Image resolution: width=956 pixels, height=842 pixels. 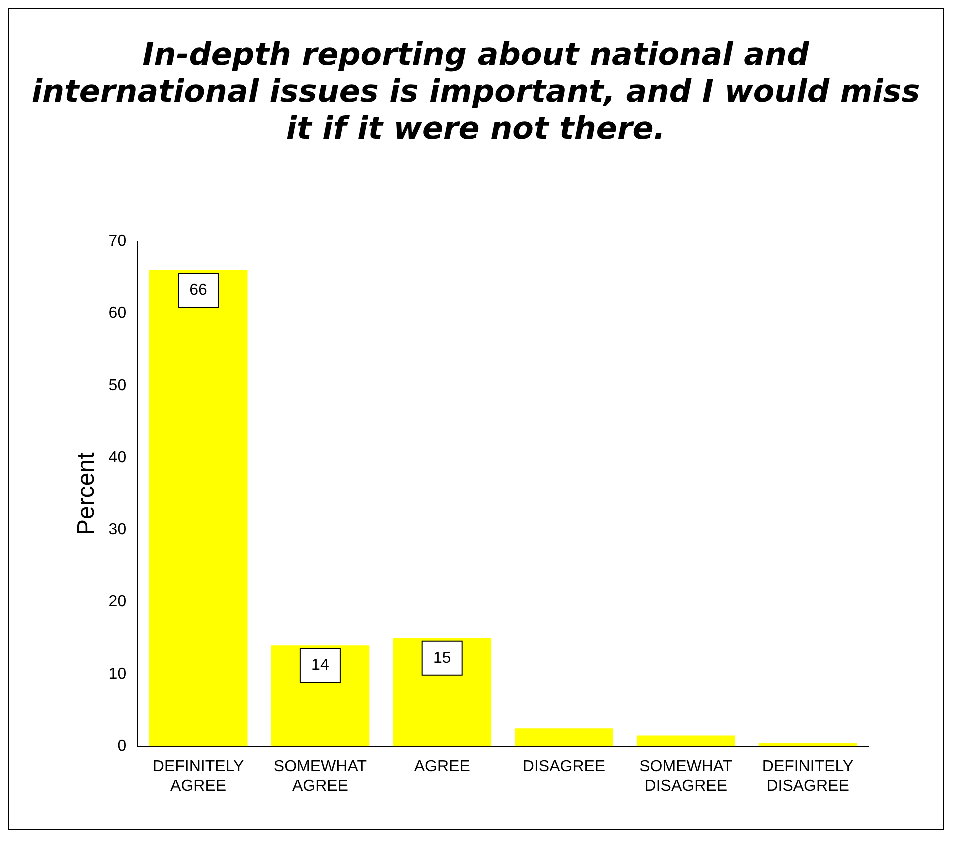 I want to click on data-label: 14, so click(x=321, y=665).